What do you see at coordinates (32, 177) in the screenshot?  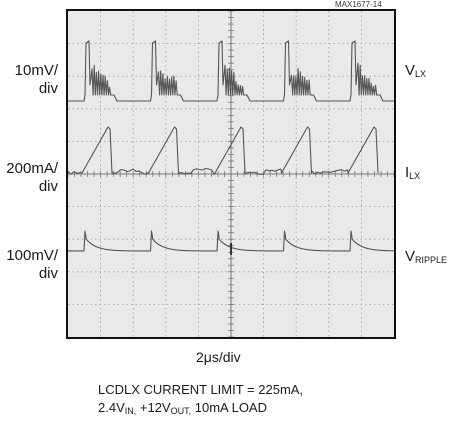 I see `ch2-scale-label: 200mA/ div` at bounding box center [32, 177].